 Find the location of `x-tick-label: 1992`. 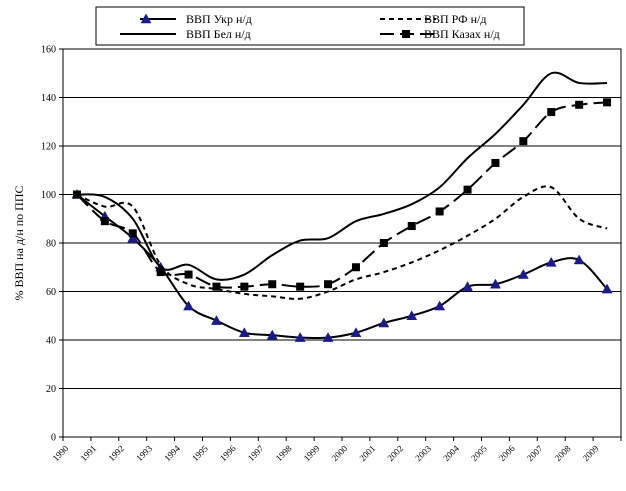

x-tick-label: 1992 is located at coordinates (116, 453).